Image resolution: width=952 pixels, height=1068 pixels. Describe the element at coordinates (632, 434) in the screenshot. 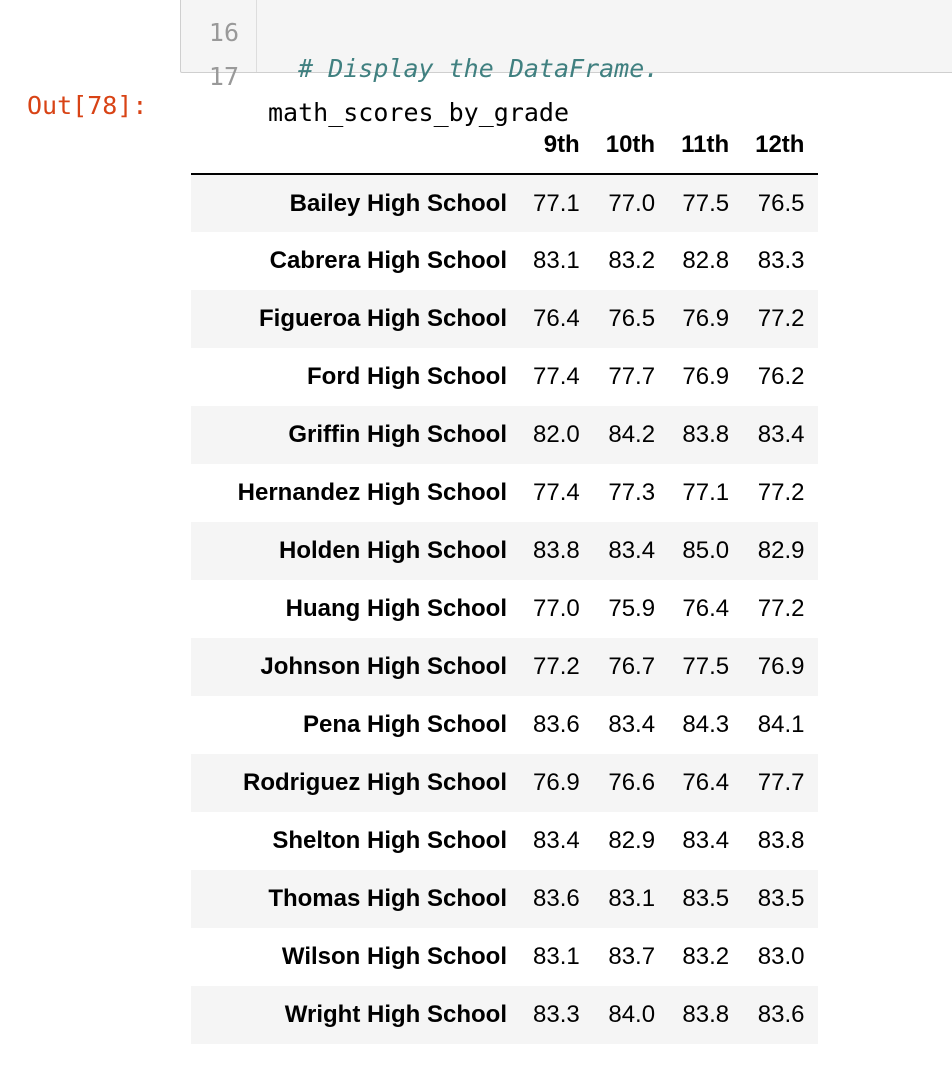

I see `table-cell: 84.2` at that location.